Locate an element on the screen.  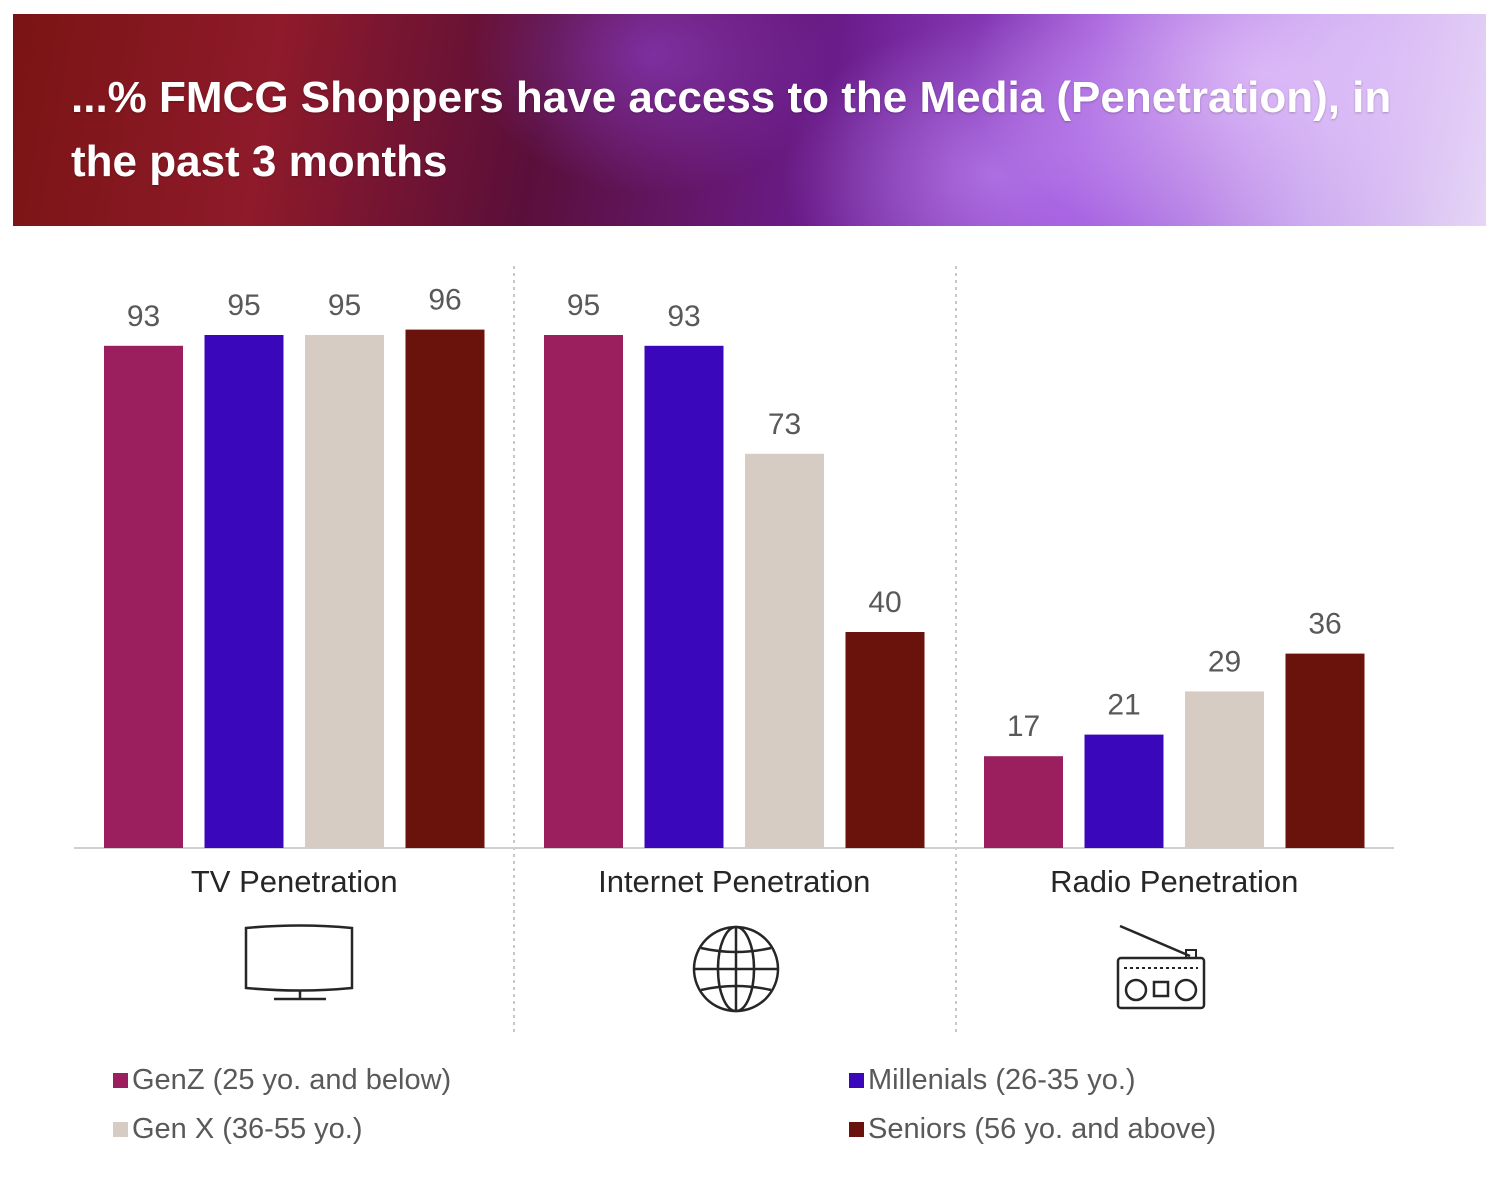
bar-tv-millenials is located at coordinates (244, 591).